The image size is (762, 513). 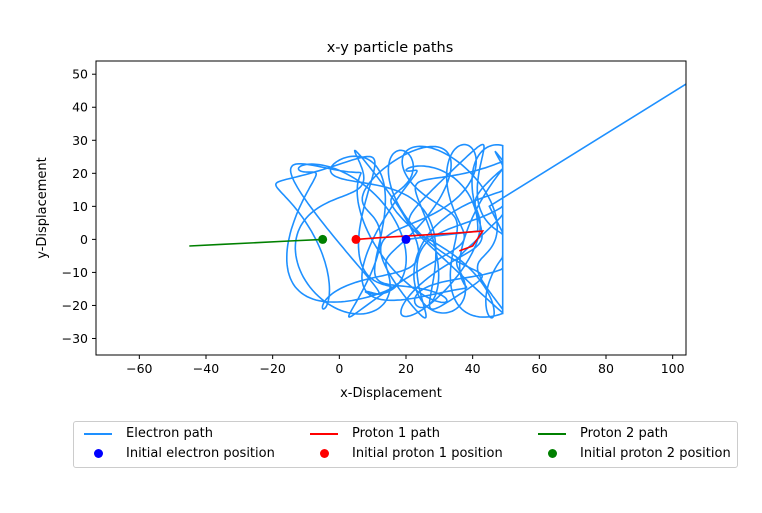 I want to click on legend-label: Initial proton 2 position, so click(x=655, y=453).